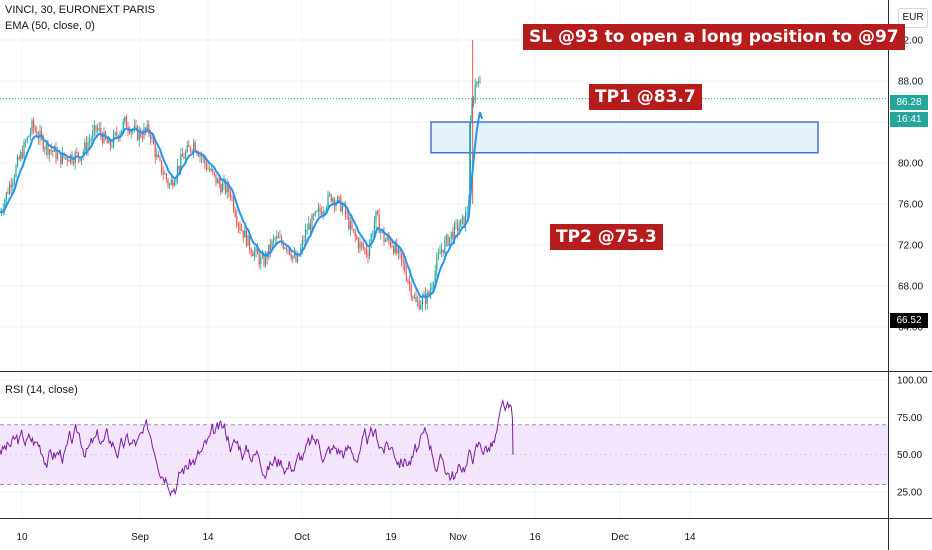 The width and height of the screenshot is (932, 550). I want to click on time-tick-label: 16, so click(535, 537).